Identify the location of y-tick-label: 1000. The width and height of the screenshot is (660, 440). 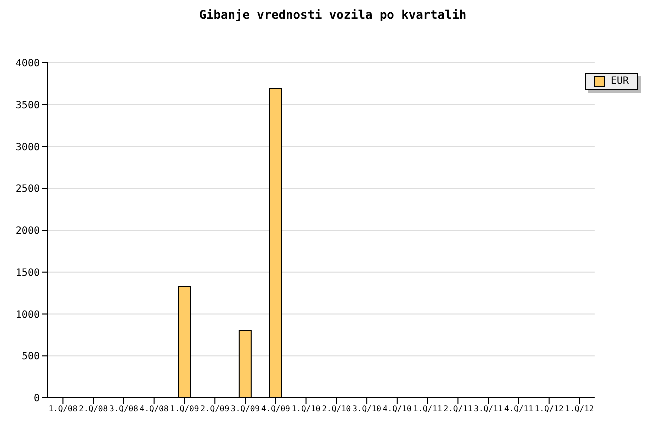
(28, 315).